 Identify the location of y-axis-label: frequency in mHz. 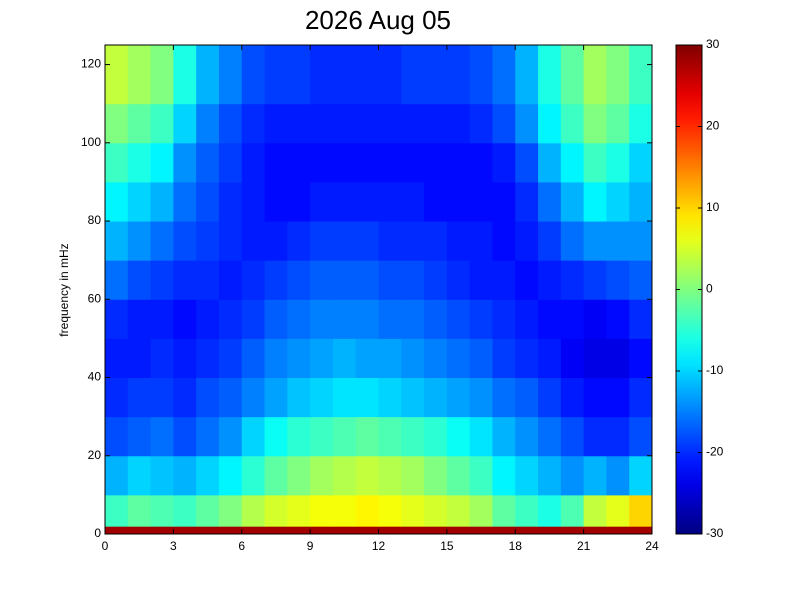
(64, 289).